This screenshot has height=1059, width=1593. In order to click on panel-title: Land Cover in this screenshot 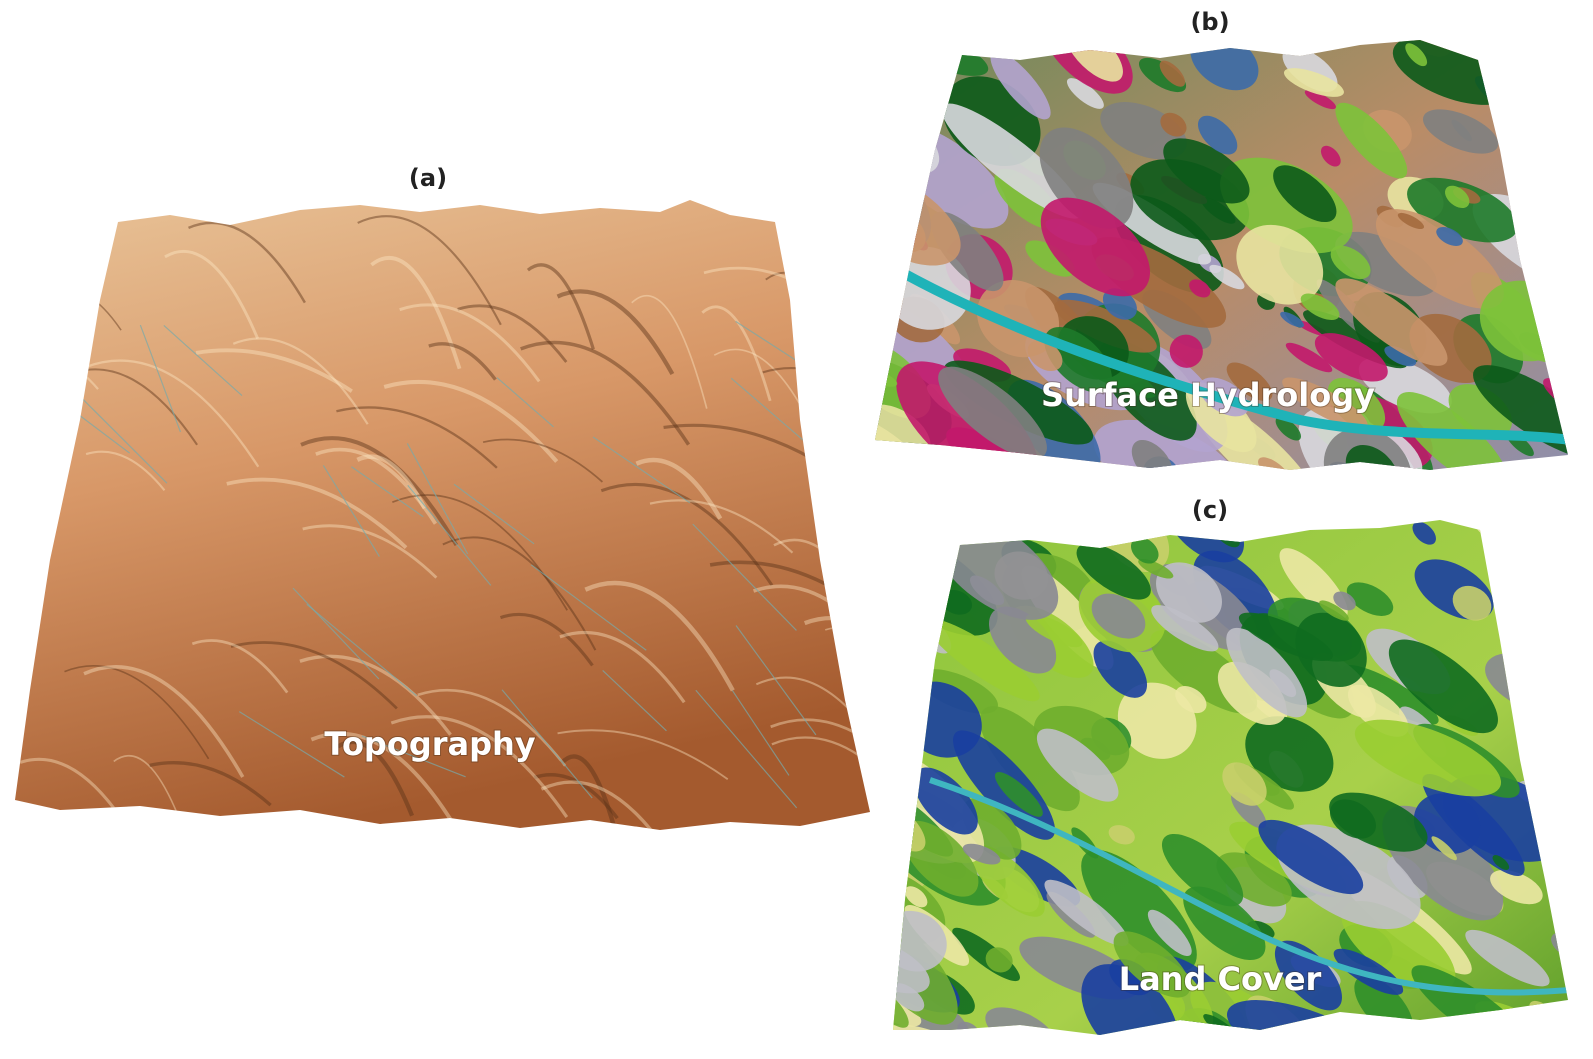, I will do `click(1220, 979)`.